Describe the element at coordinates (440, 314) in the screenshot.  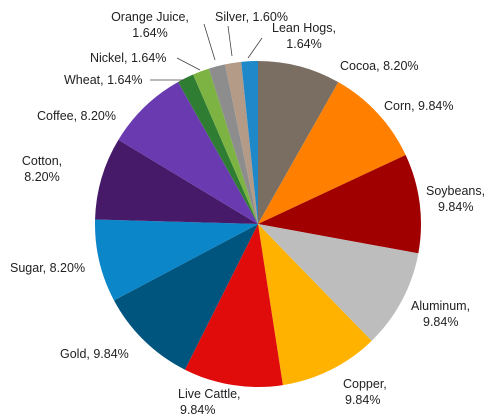
I see `slice-label-aluminum: Aluminum, 9.84%` at that location.